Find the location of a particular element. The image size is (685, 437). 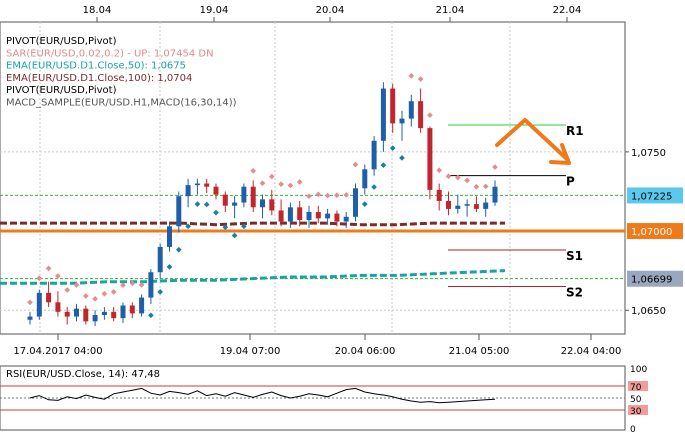

rsi-label: RSI(EUR/USD.Close, 14): 47,48 is located at coordinates (83, 374).